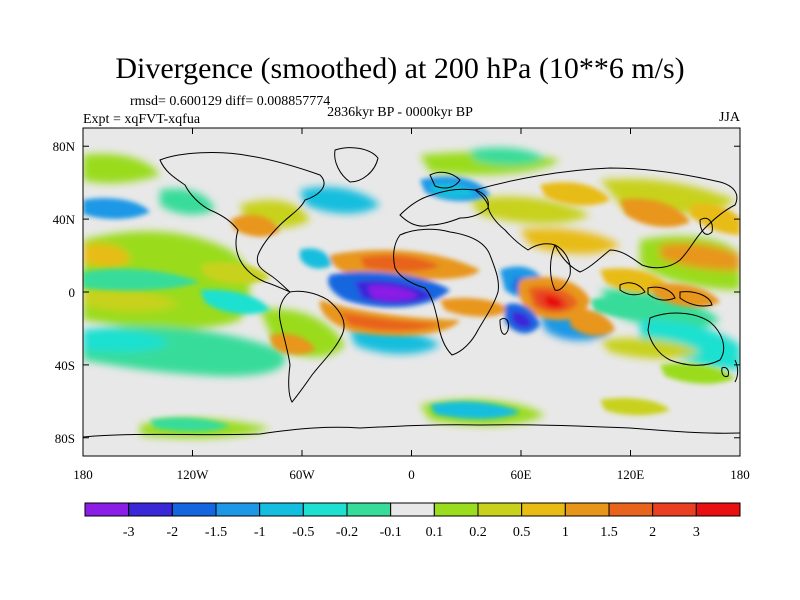  I want to click on colorbar: -3 -2 -1.5 -1 -0.5 -0.2 -0.1 0.1 0.2 0.5 1 1.5 2 3, so click(412, 521).